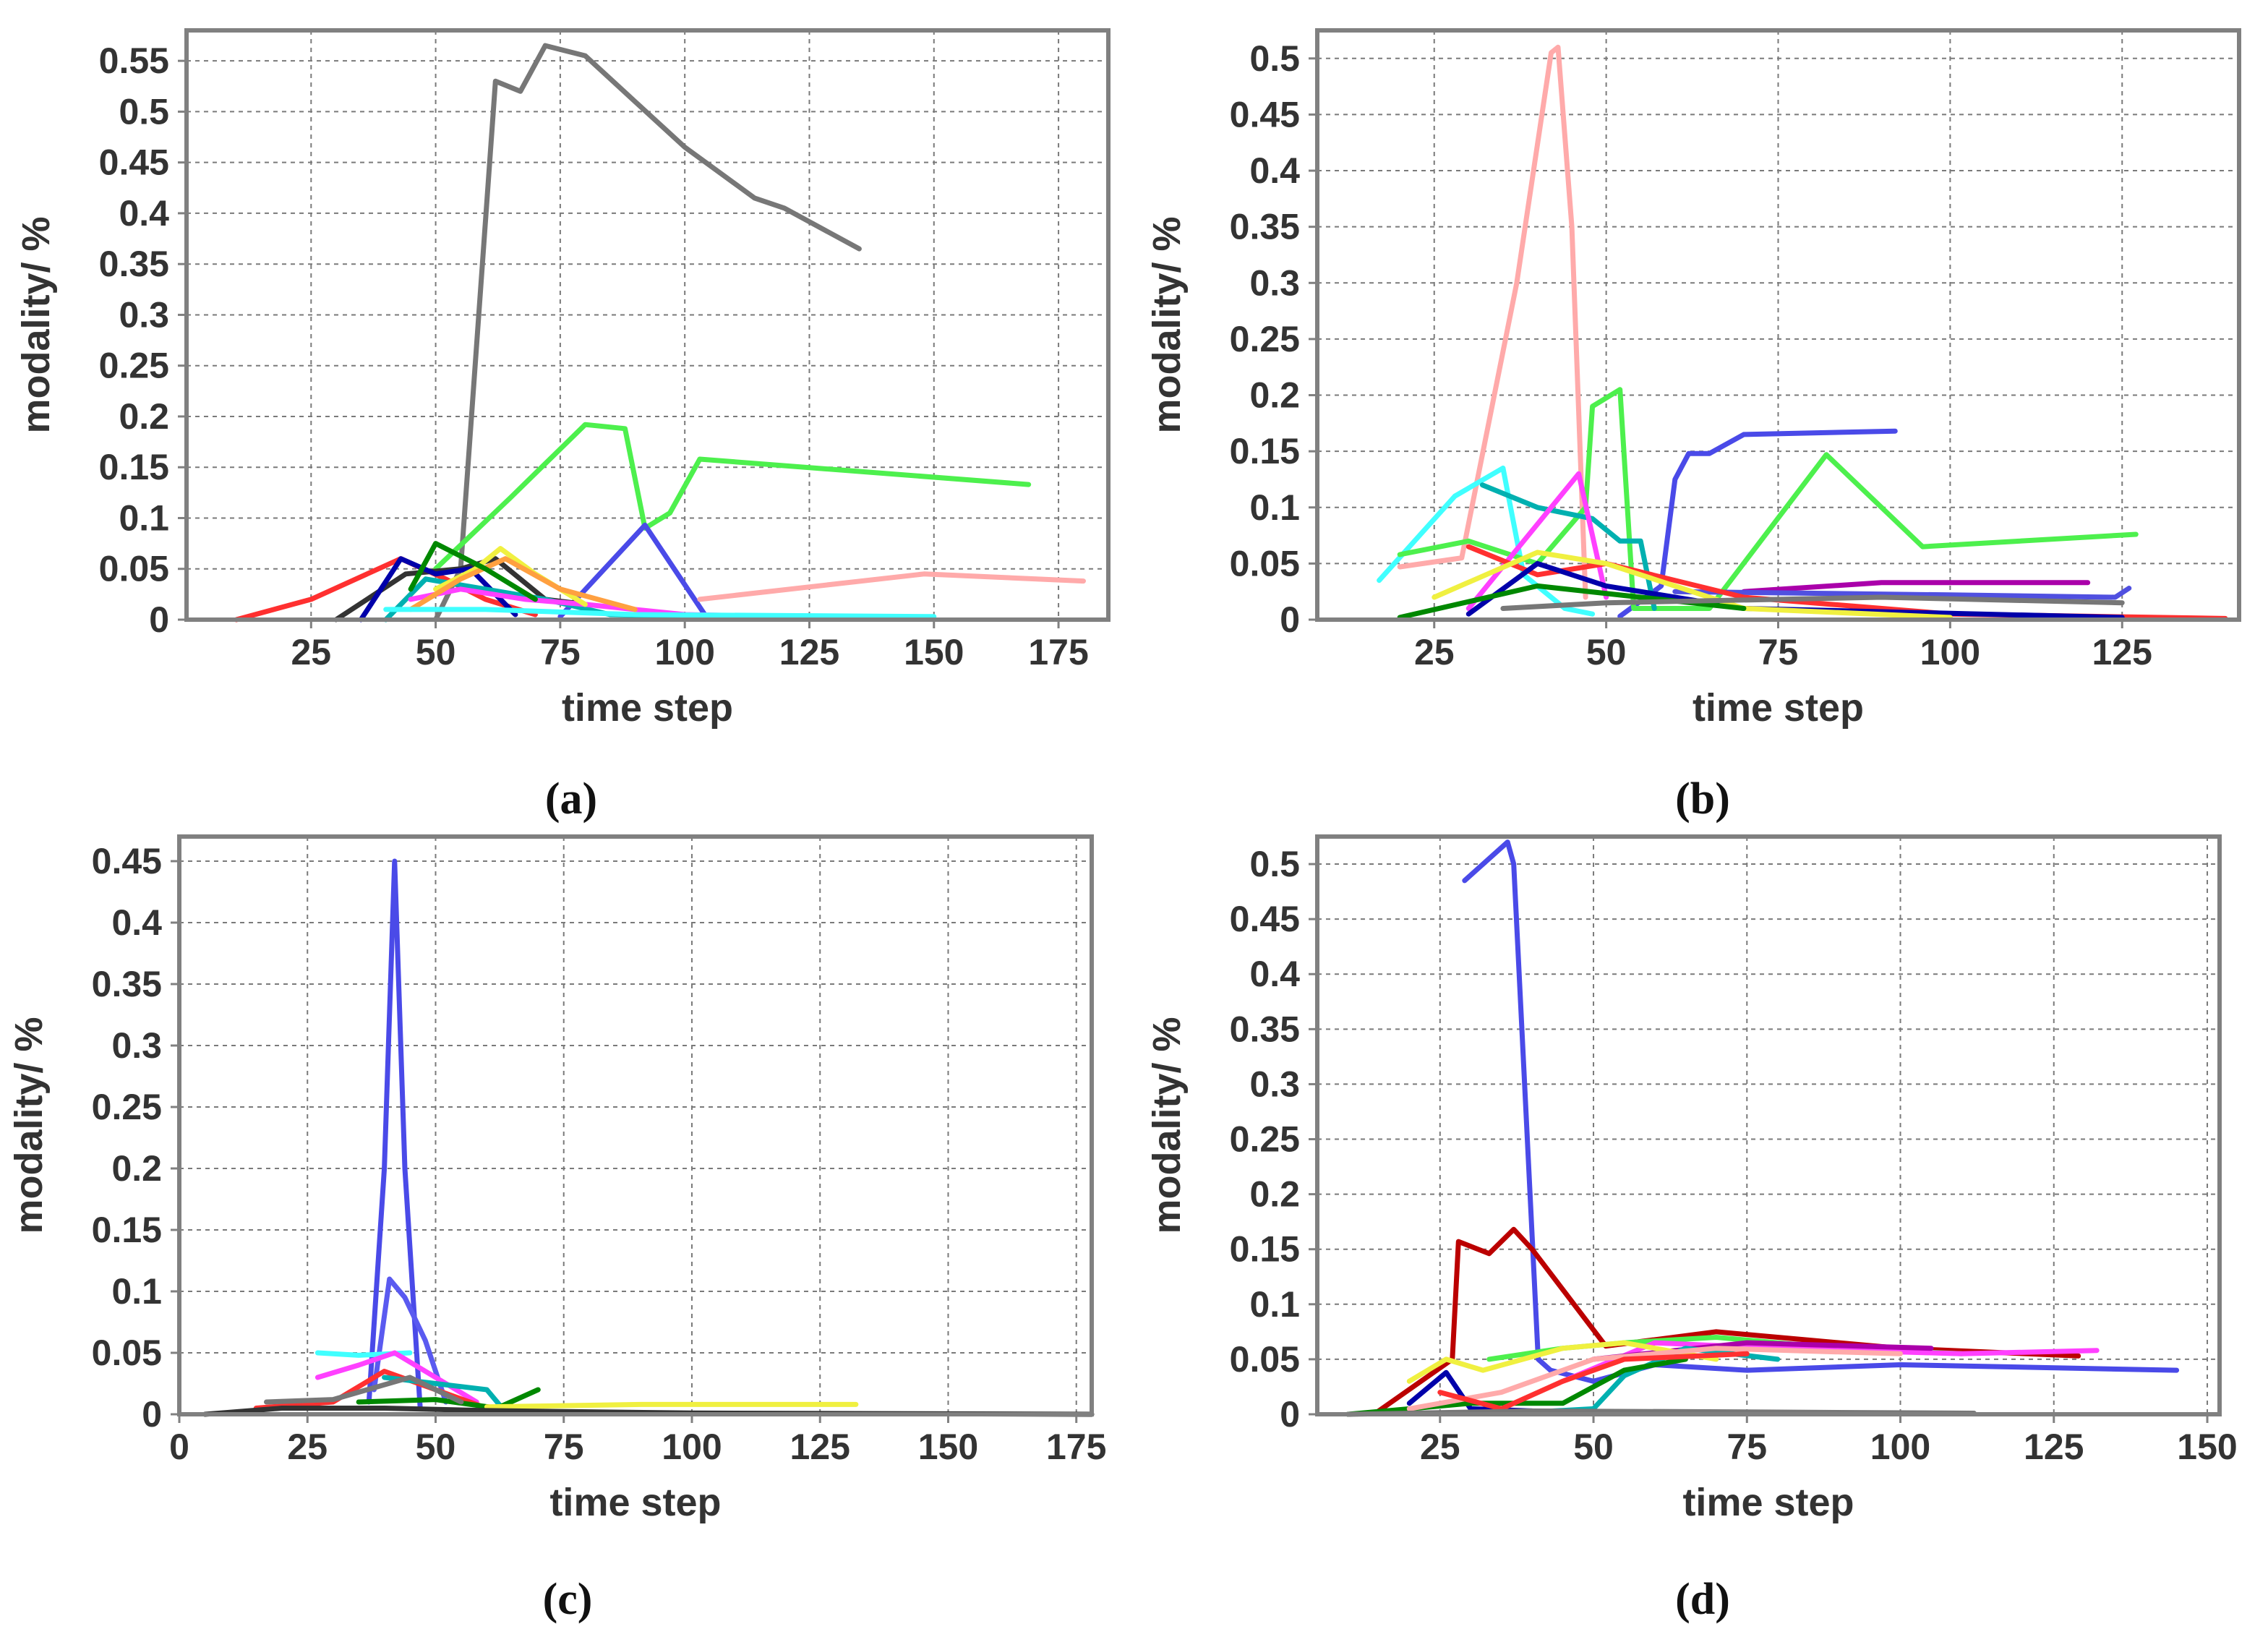  I want to click on panel-d-y-tick-label: 0.35, so click(1265, 1029).